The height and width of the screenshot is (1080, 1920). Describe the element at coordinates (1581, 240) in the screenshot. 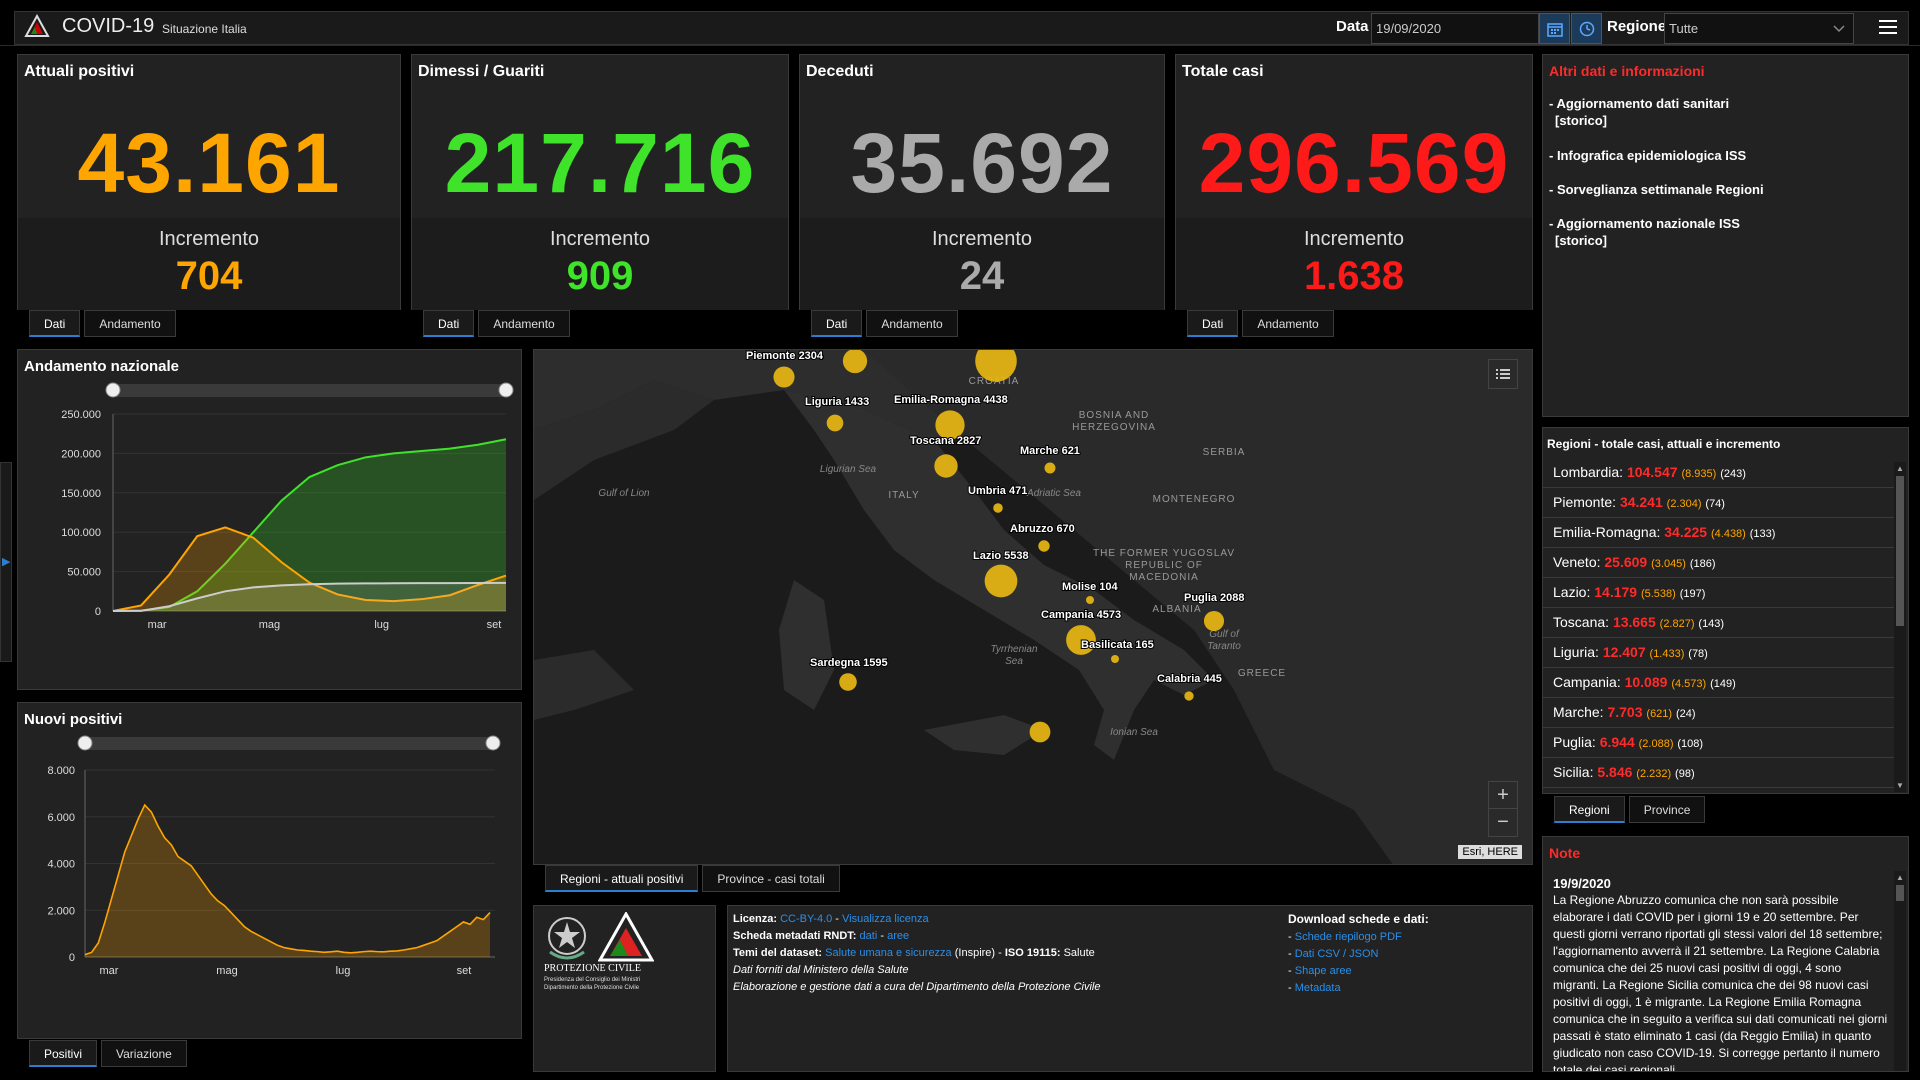

I see `info-link-4-sub: [storico]` at that location.